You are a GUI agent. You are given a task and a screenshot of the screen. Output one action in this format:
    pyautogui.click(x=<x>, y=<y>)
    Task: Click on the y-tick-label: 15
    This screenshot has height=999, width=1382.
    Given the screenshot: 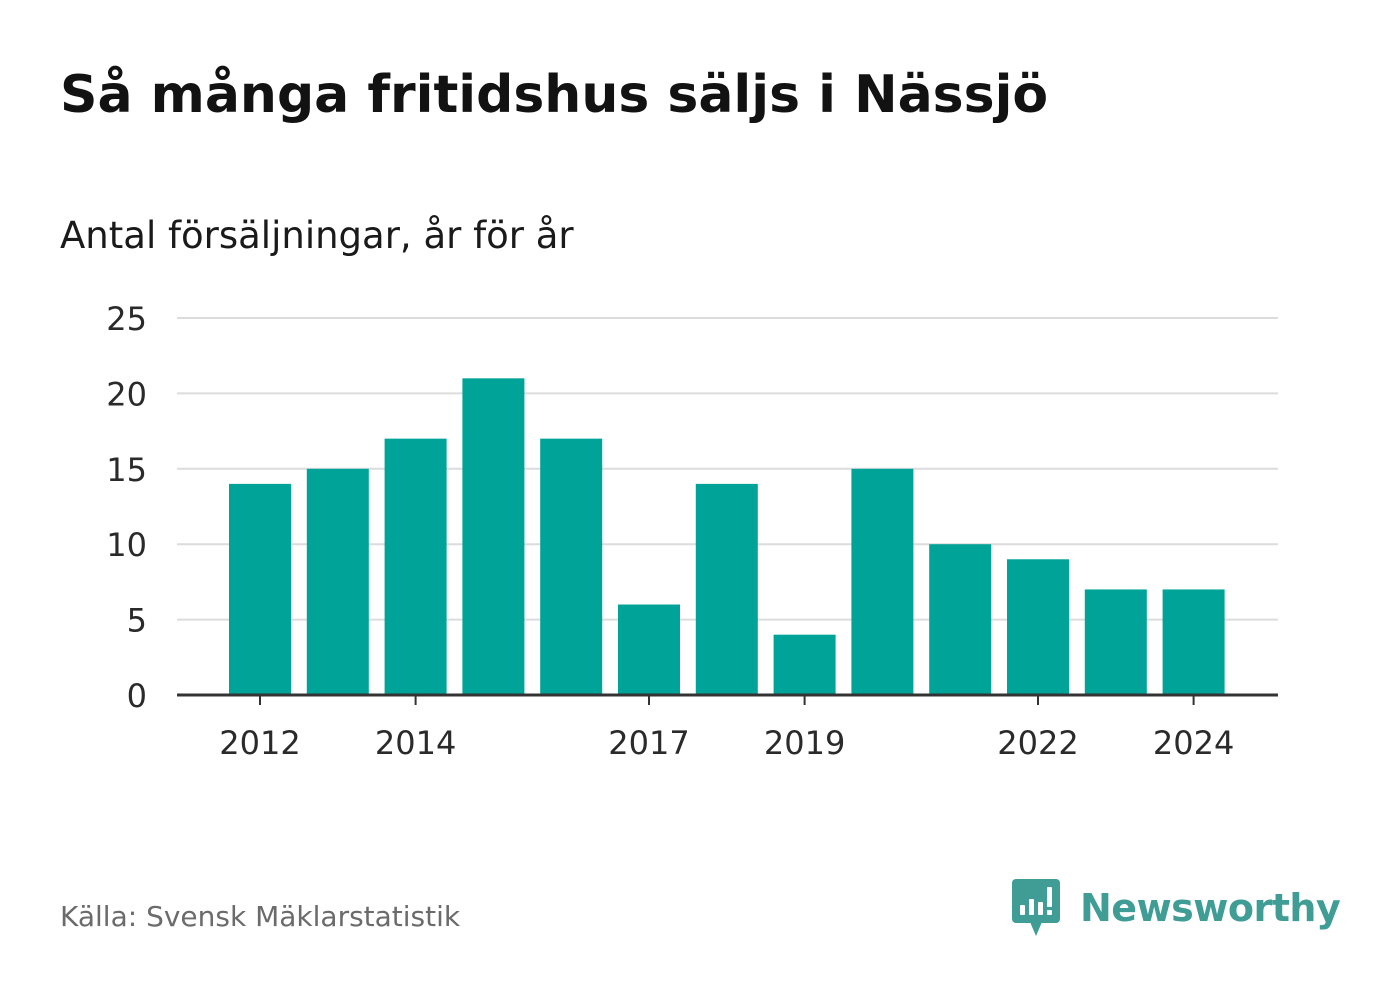 What is the action you would take?
    pyautogui.click(x=126, y=470)
    